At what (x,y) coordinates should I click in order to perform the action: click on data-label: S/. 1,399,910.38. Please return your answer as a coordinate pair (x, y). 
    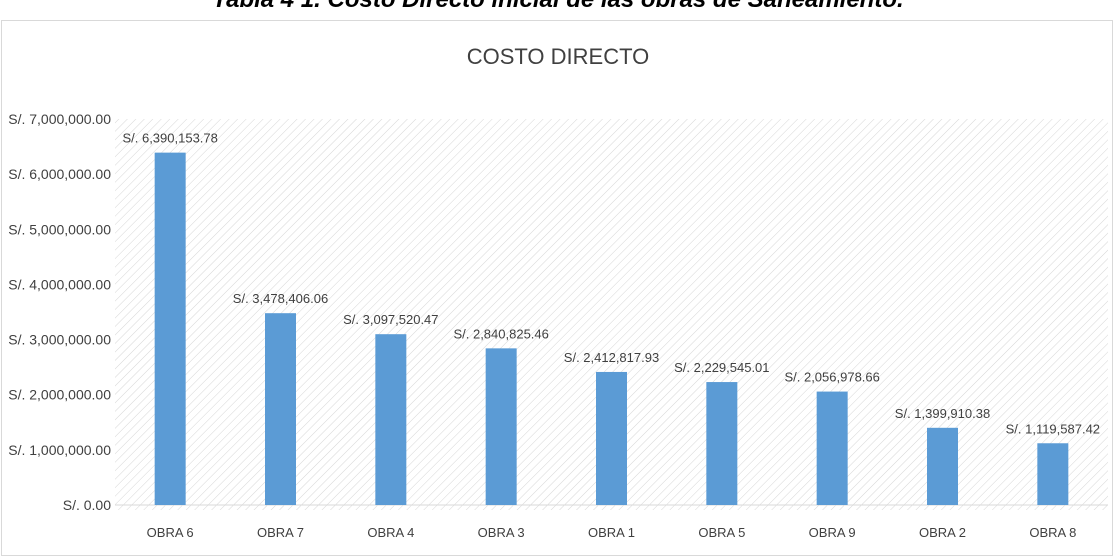
    Looking at the image, I should click on (942, 413).